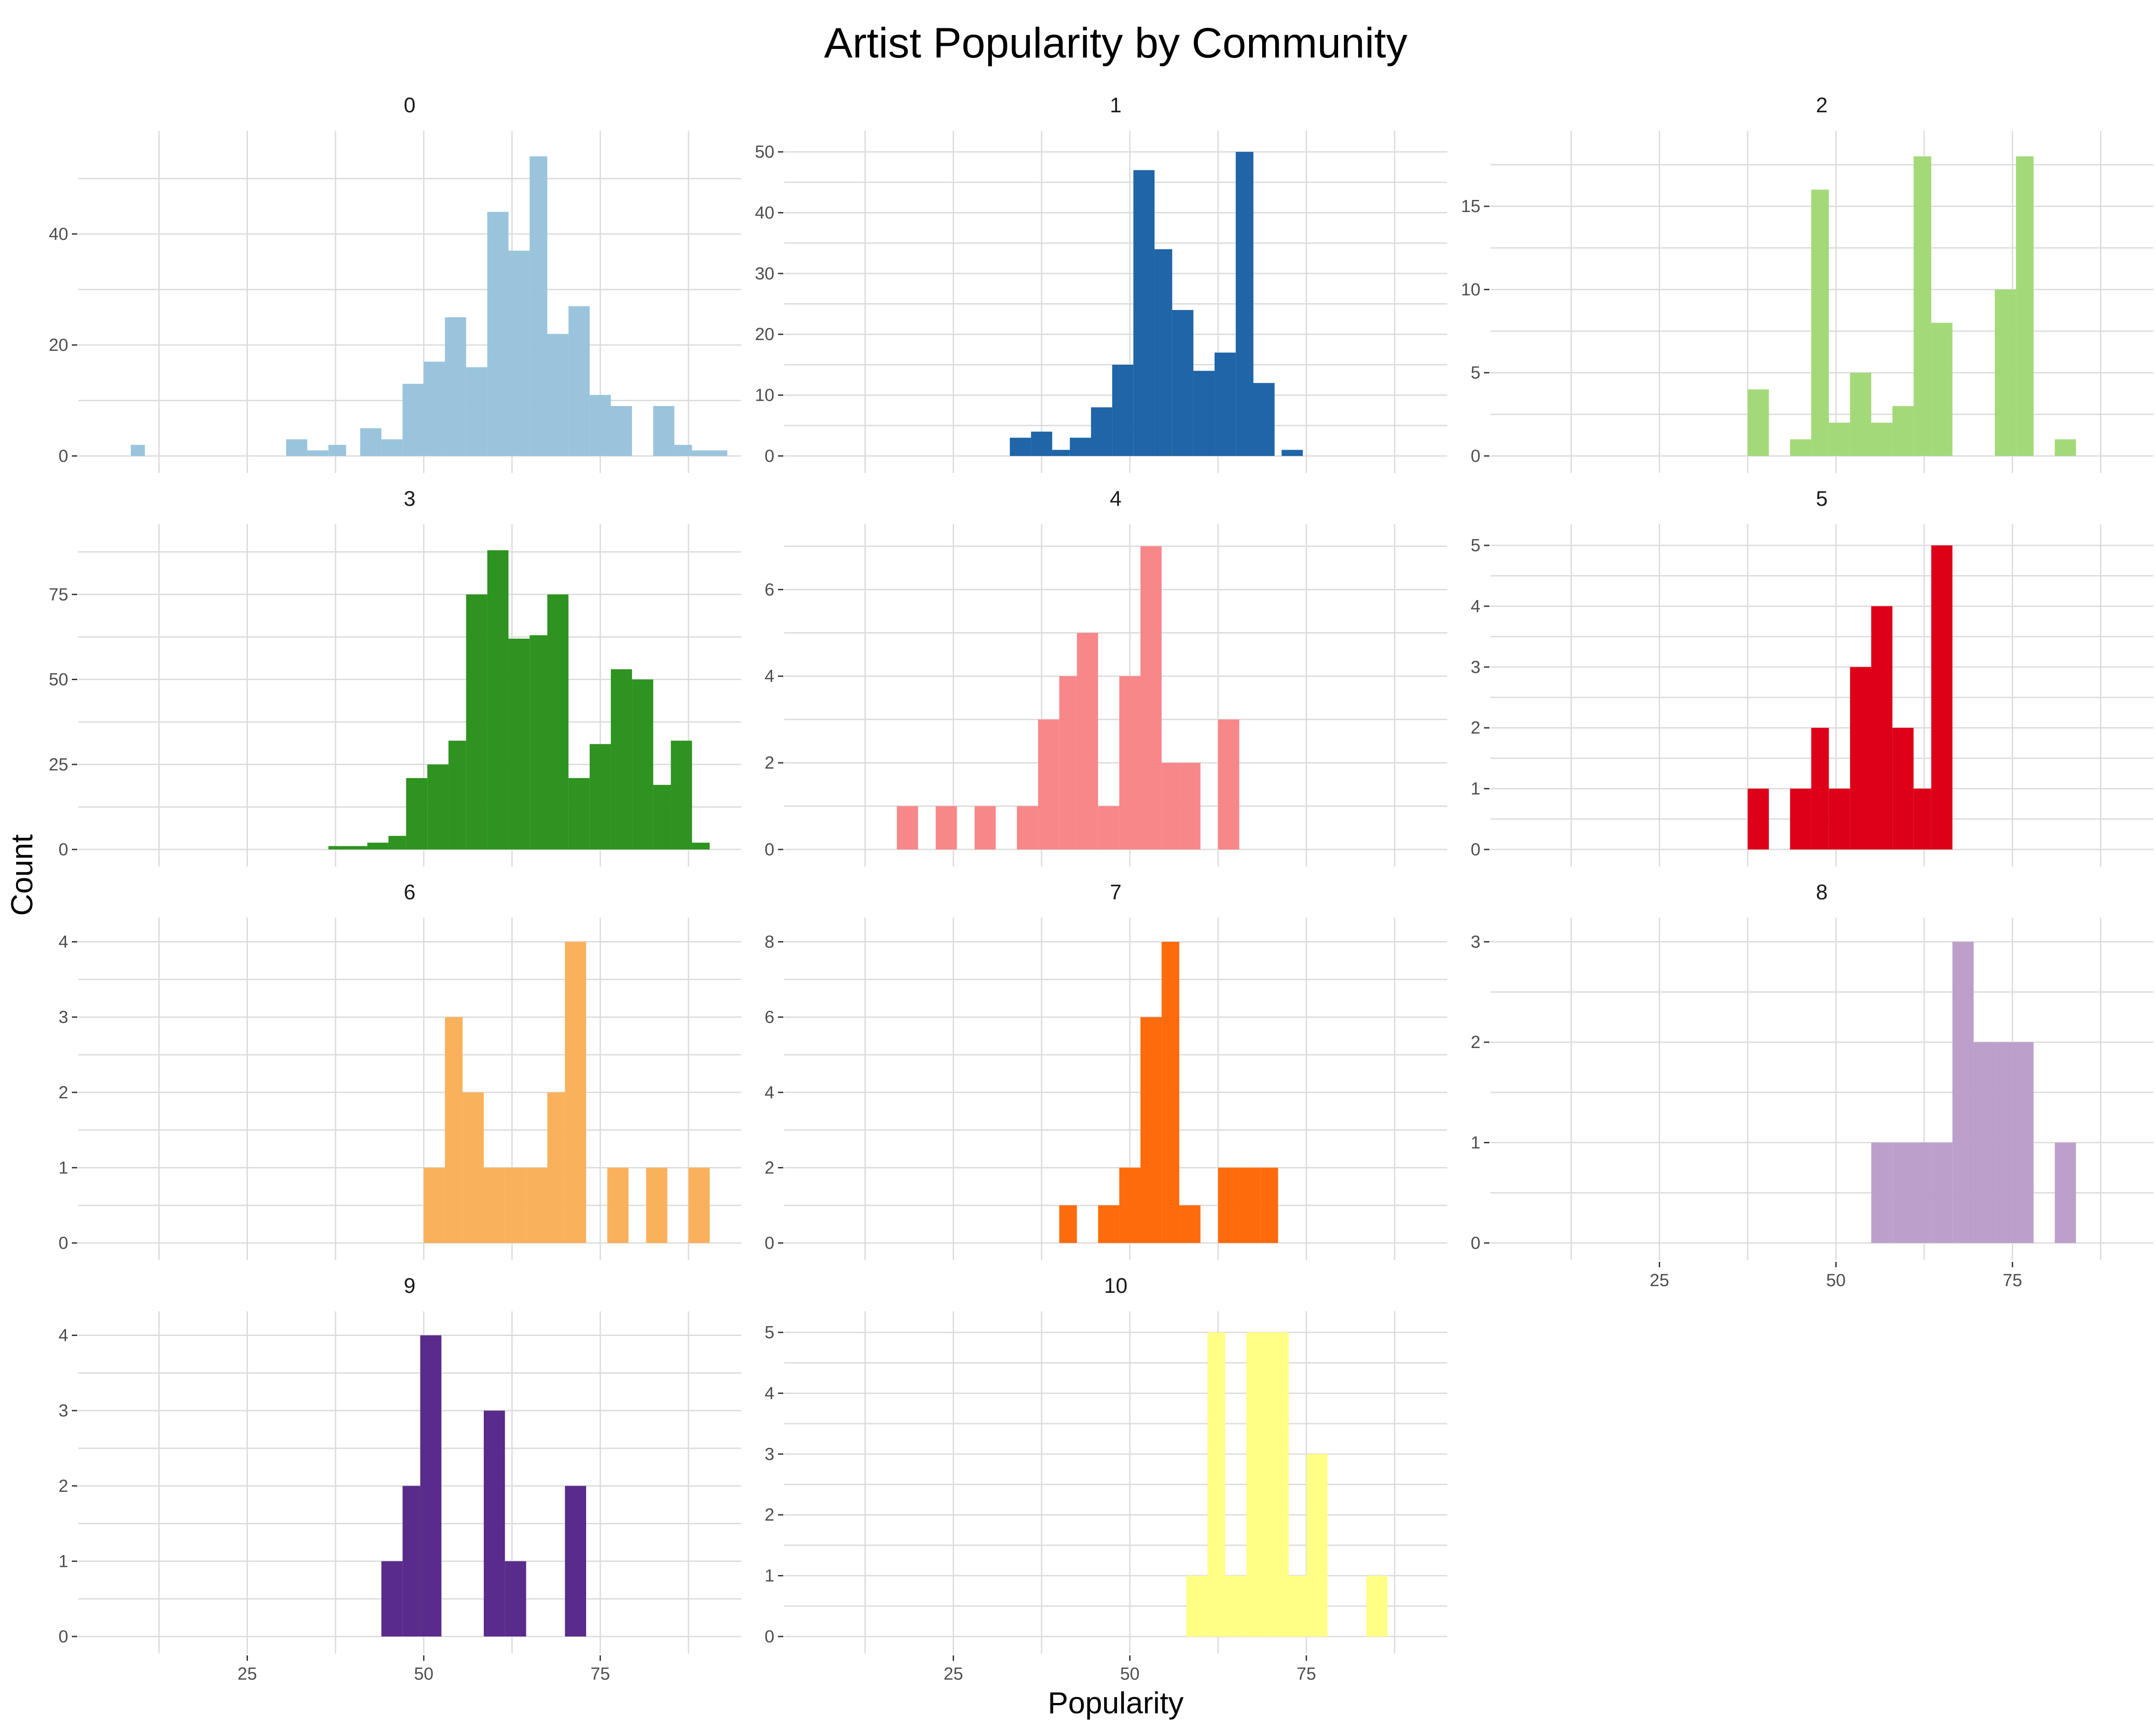 This screenshot has width=2156, height=1725. Describe the element at coordinates (769, 1576) in the screenshot. I see `y-tick-label: 1` at that location.